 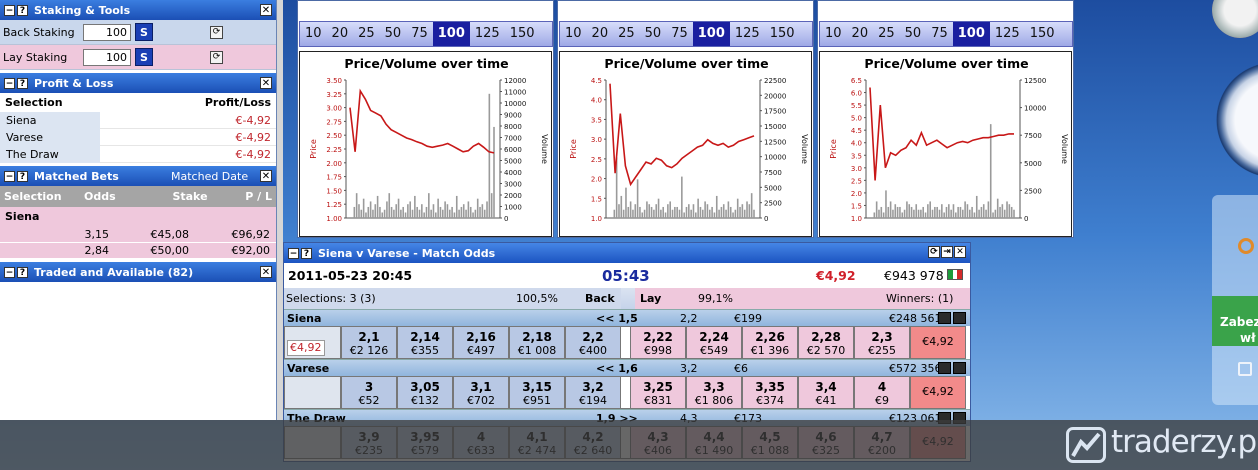 What do you see at coordinates (513, 173) in the screenshot?
I see `volume-tick-label: 4000` at bounding box center [513, 173].